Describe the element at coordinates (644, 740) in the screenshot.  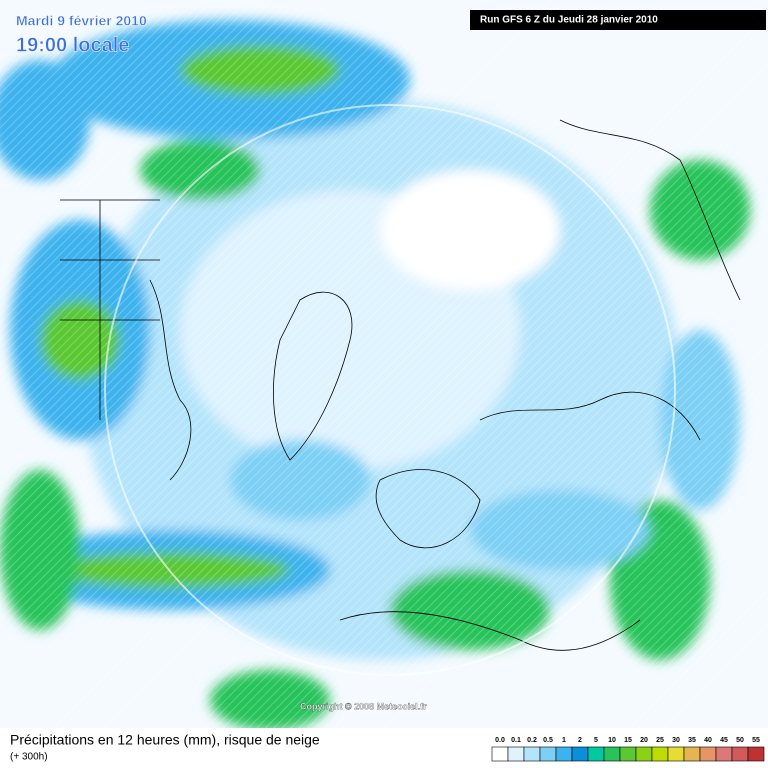
I see `legend-label: 20` at that location.